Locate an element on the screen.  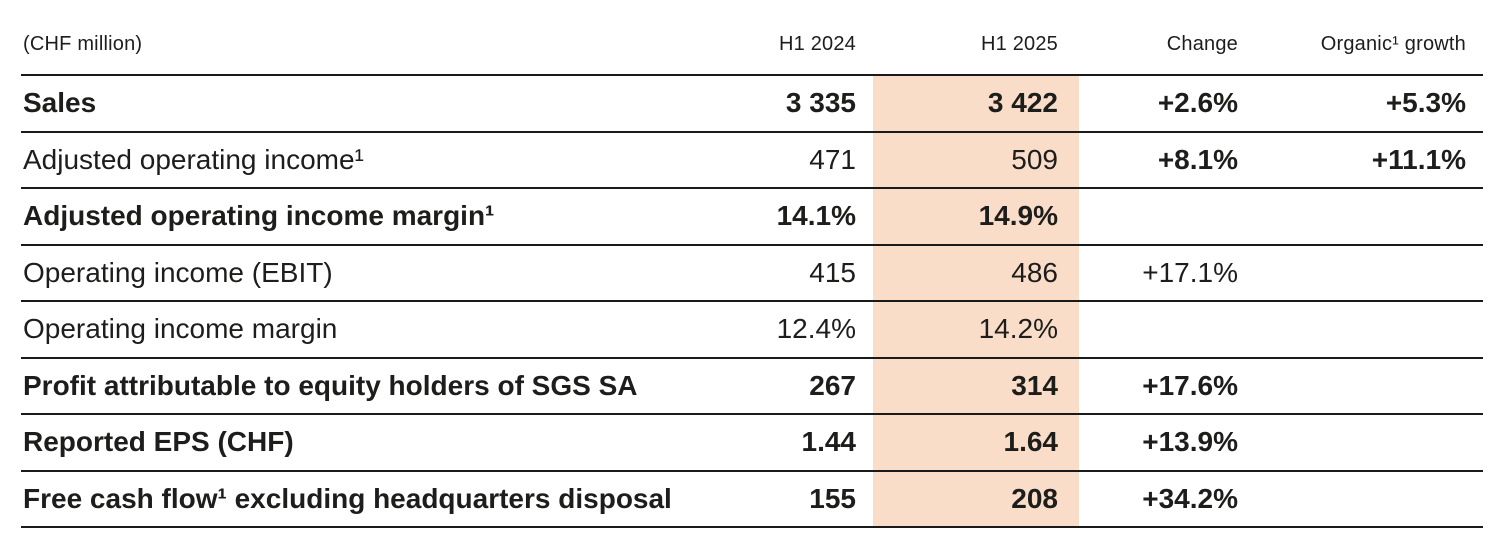
value-h1-2024: 471 is located at coordinates (767, 159).